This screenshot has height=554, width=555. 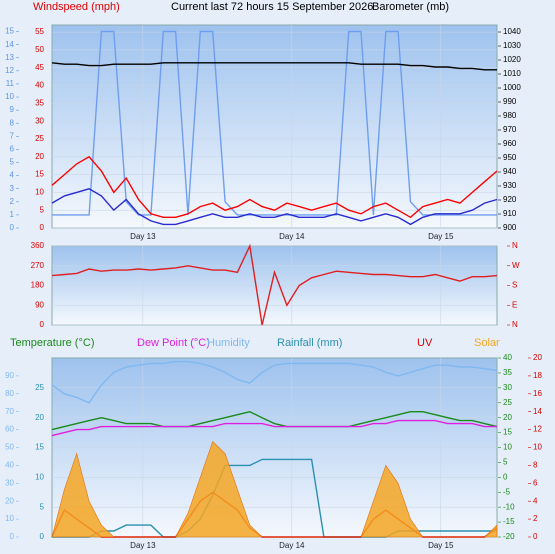 What do you see at coordinates (512, 59) in the screenshot?
I see `tick-label: 1020` at bounding box center [512, 59].